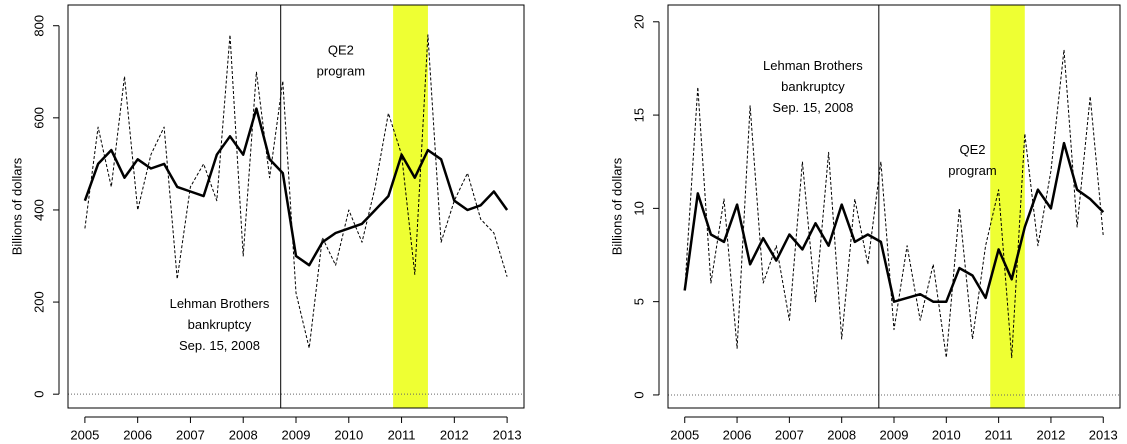 The width and height of the screenshot is (1127, 444). I want to click on y-tick-label: 600, so click(38, 118).